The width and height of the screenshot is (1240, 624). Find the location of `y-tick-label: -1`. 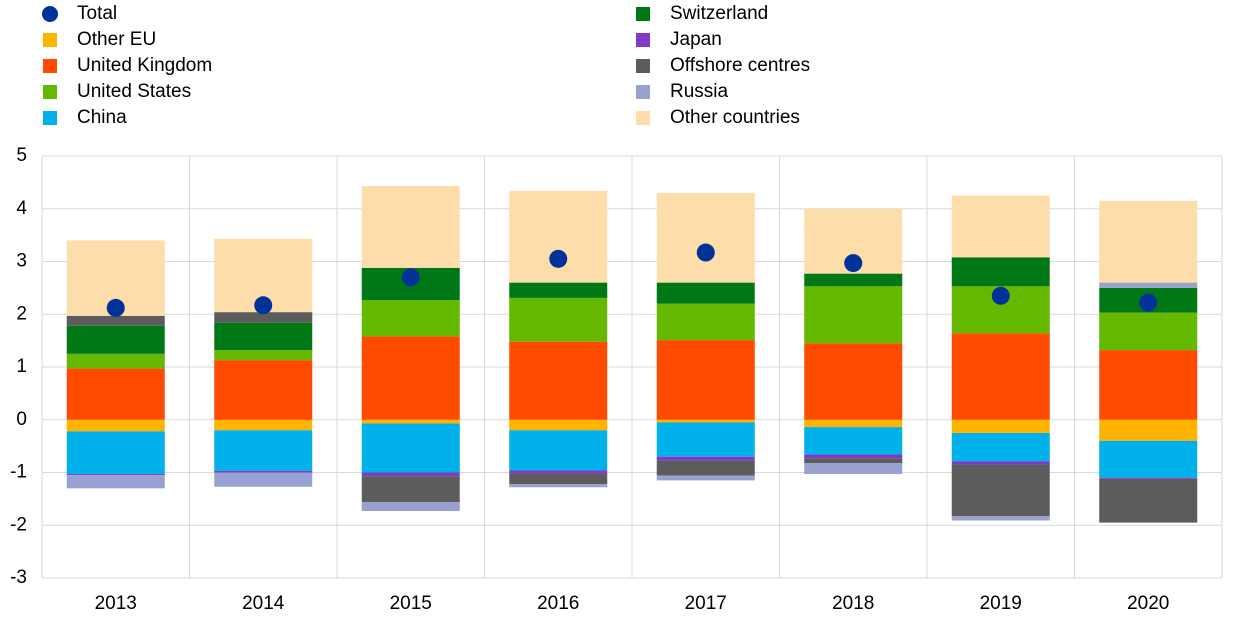

y-tick-label: -1 is located at coordinates (18, 472).